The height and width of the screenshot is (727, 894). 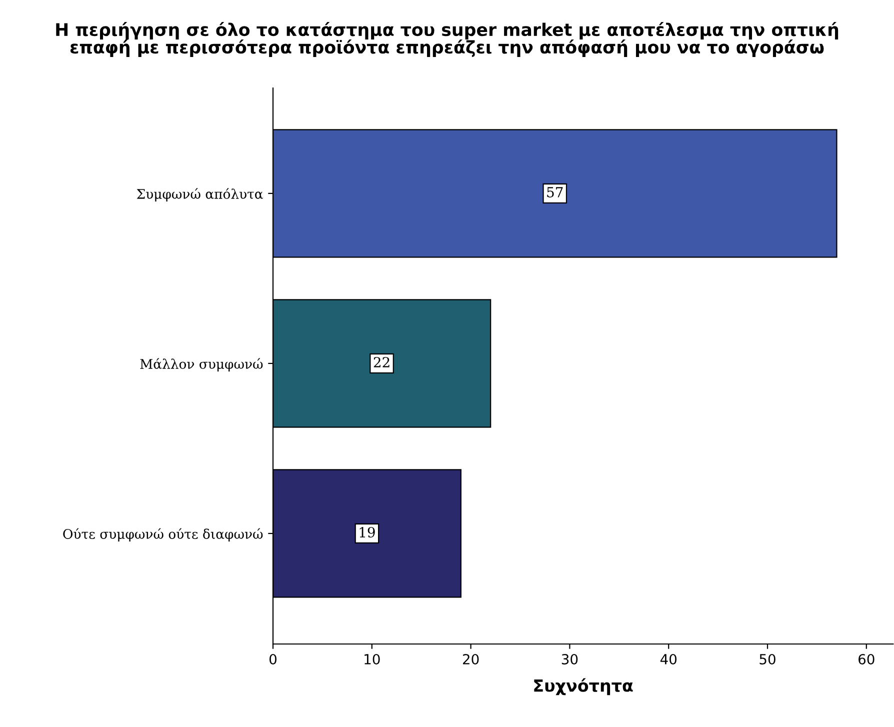 What do you see at coordinates (866, 659) in the screenshot?
I see `x-tick-label: 60` at bounding box center [866, 659].